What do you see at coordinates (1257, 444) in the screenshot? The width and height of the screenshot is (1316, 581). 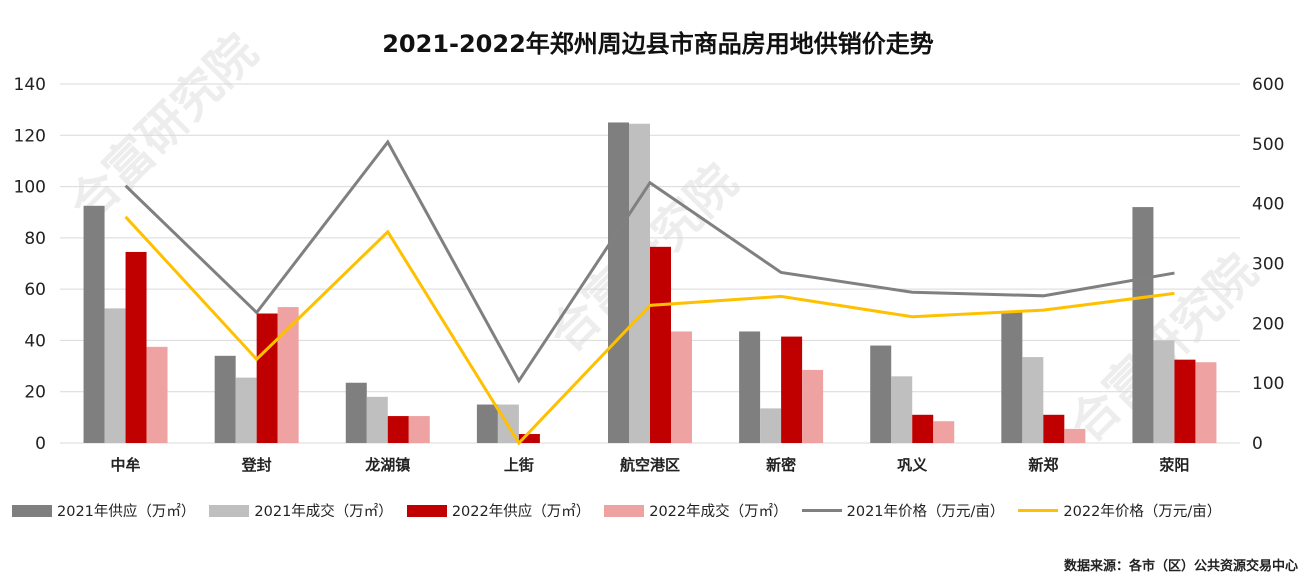 I see `y-right-tick-label: 0` at bounding box center [1257, 444].